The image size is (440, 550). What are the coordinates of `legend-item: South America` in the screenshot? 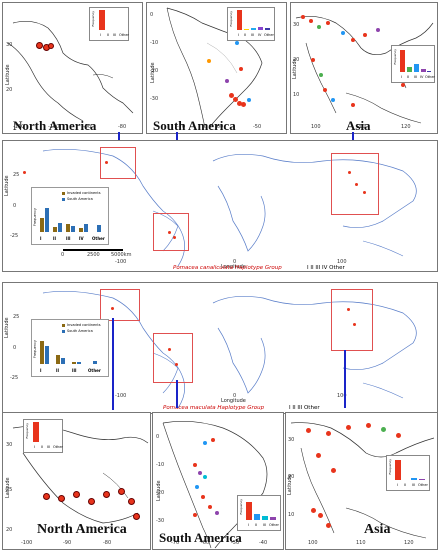 It's located at (77, 331).